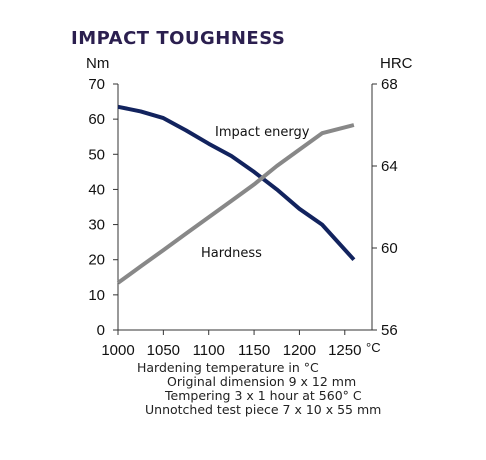 The image size is (486, 460). Describe the element at coordinates (209, 350) in the screenshot. I see `x-tick-label: 1100` at that location.